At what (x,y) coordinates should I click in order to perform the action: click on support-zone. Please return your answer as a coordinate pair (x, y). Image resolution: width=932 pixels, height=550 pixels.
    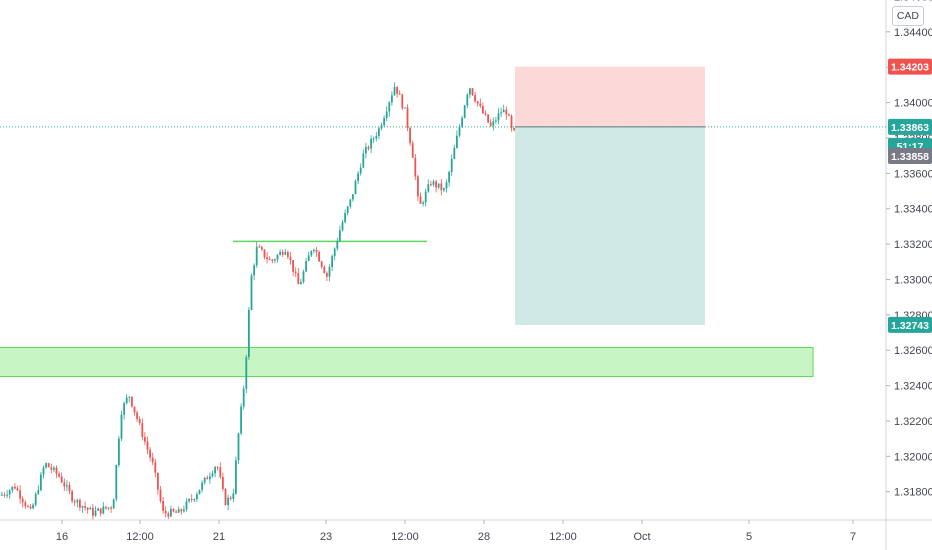
    Looking at the image, I should click on (407, 362).